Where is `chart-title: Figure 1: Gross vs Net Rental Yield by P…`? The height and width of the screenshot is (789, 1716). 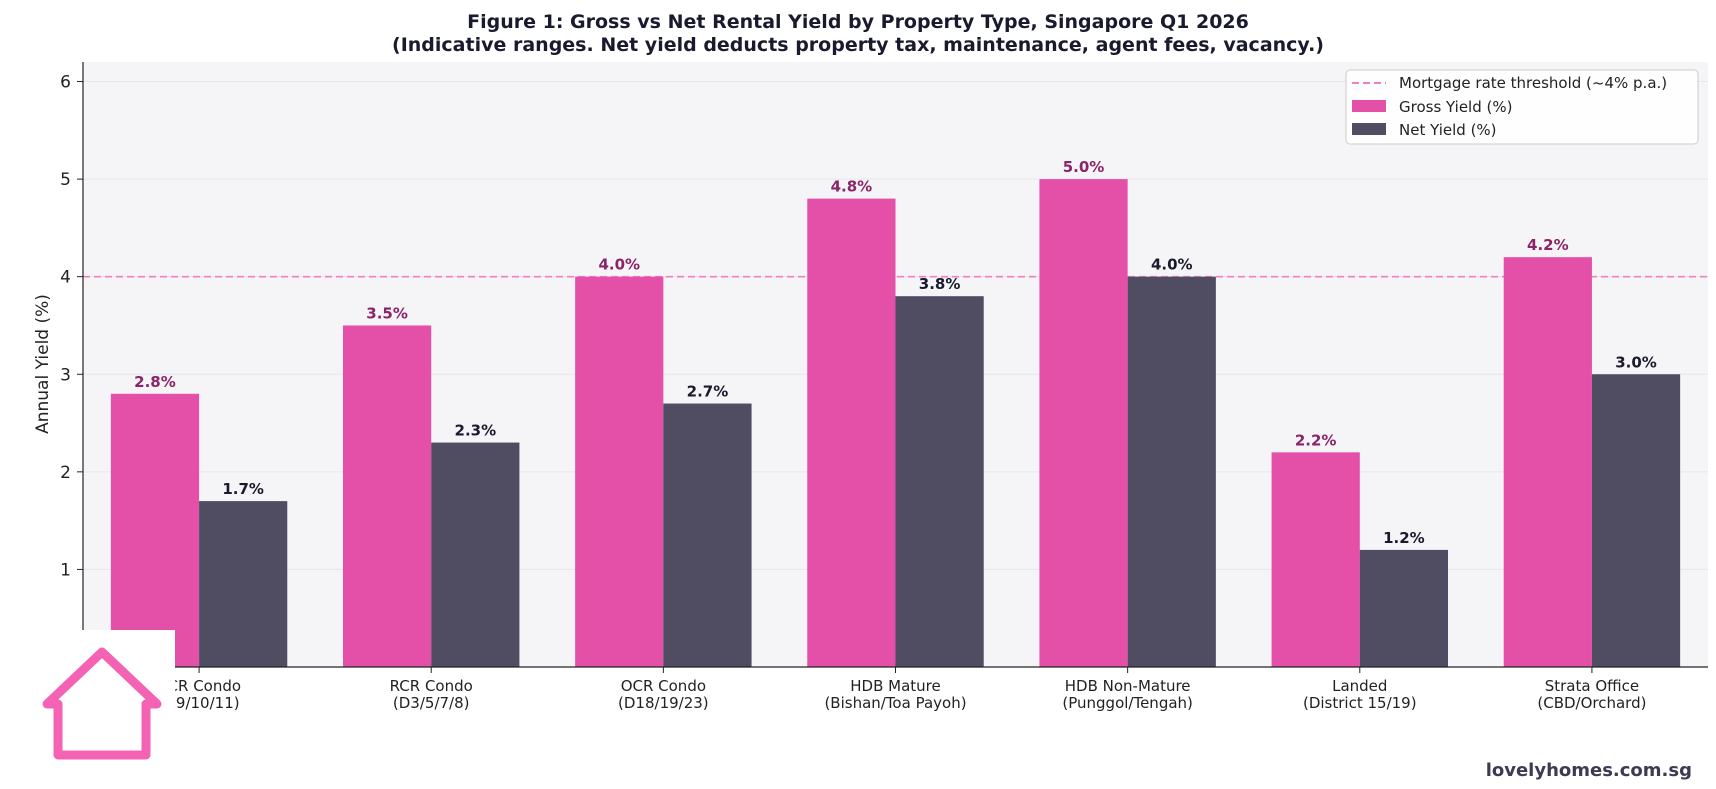
chart-title: Figure 1: Gross vs Net Rental Yield by P… is located at coordinates (858, 22).